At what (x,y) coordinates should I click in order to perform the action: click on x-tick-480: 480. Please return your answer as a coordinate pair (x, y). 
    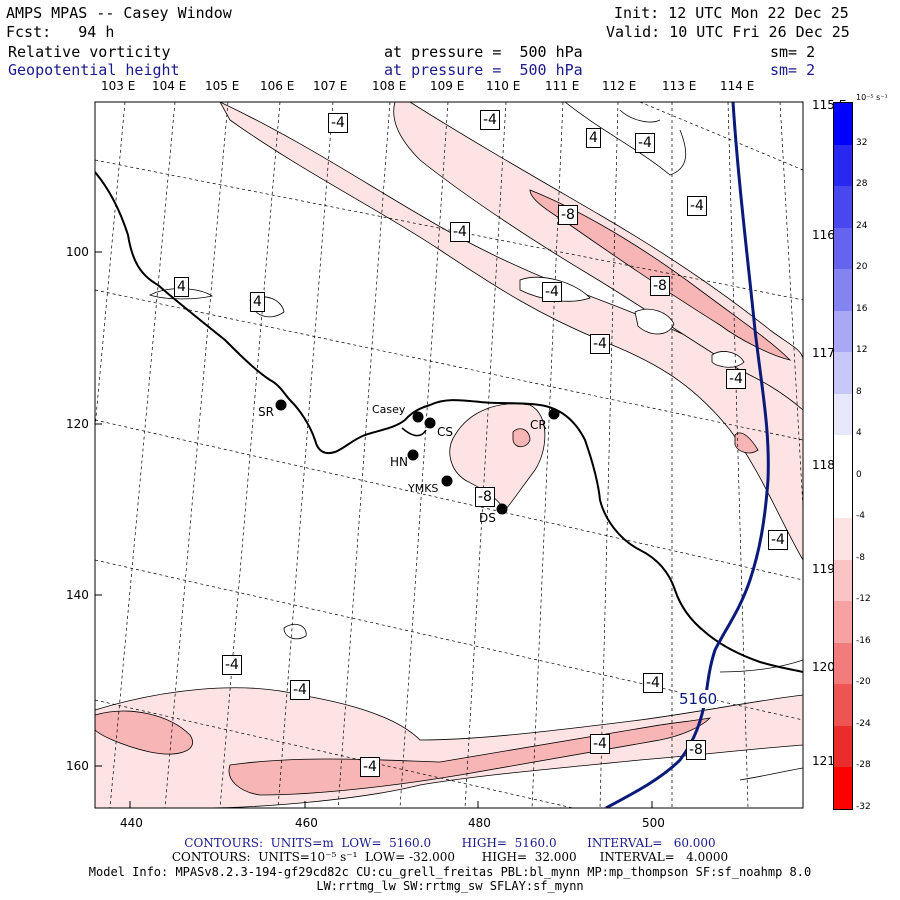
    Looking at the image, I should click on (479, 823).